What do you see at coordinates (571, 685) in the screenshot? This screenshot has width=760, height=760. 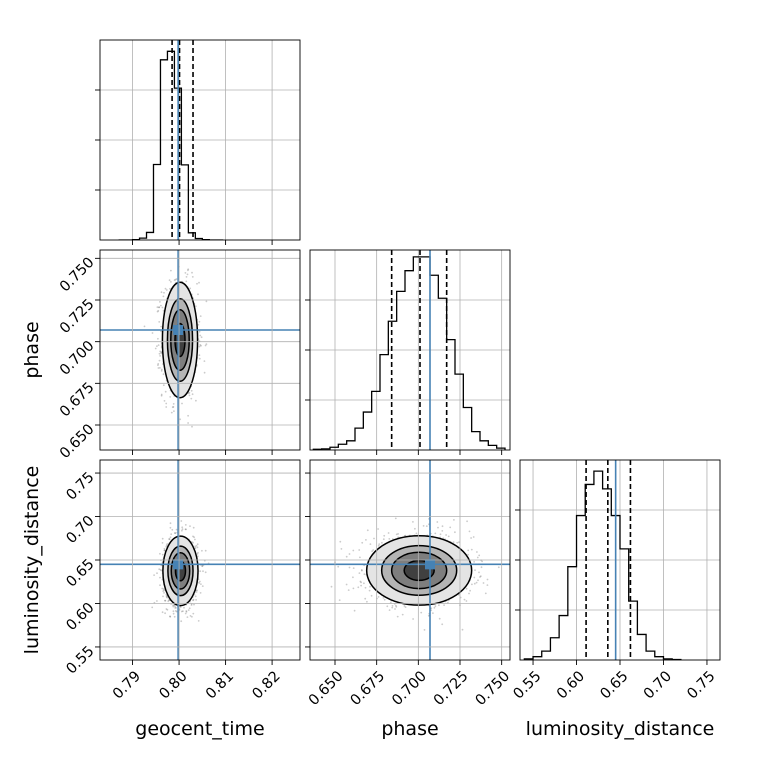 I see `x-tick-label: 0.60` at bounding box center [571, 685].